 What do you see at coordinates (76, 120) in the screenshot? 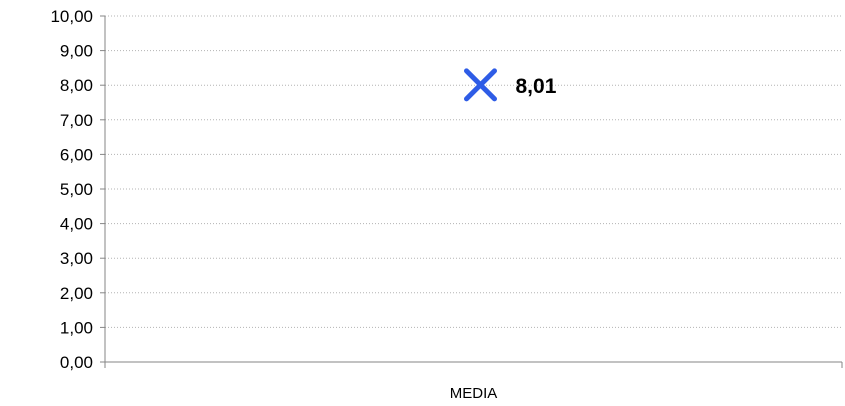
I see `y-tick-label: 7,00` at bounding box center [76, 120].